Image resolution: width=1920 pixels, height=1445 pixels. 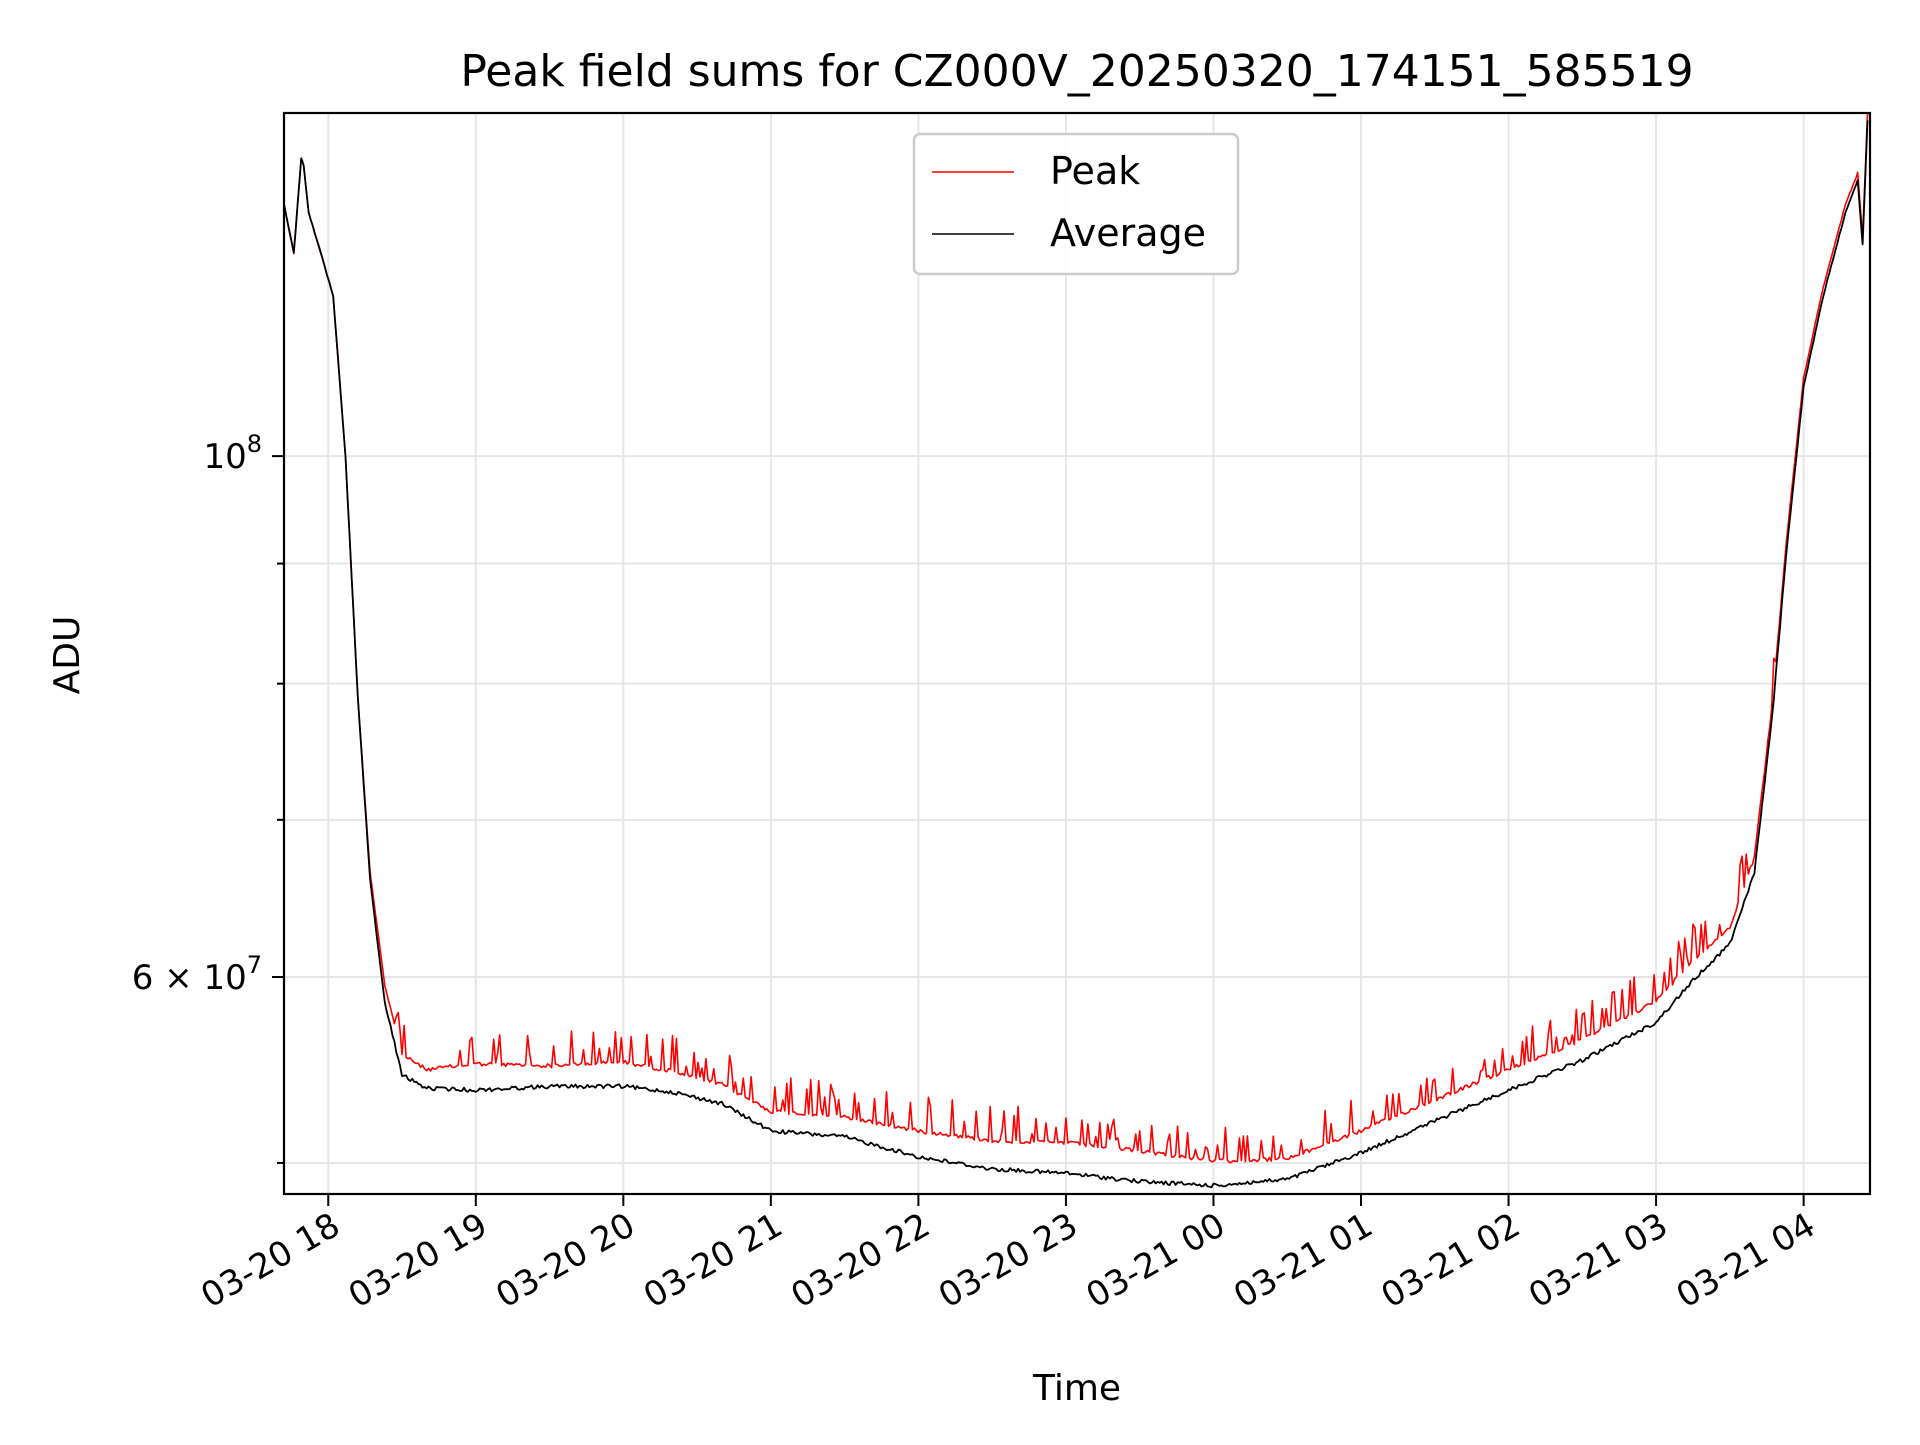 What do you see at coordinates (67, 655) in the screenshot?
I see `y-axis-label: ADU` at bounding box center [67, 655].